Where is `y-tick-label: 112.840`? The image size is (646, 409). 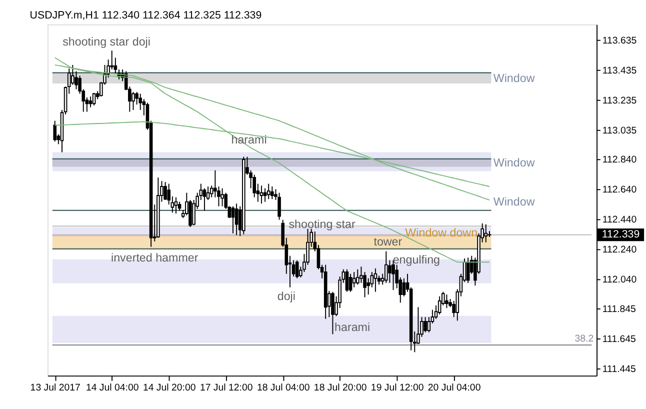
y-tick-label: 112.840 is located at coordinates (620, 160).